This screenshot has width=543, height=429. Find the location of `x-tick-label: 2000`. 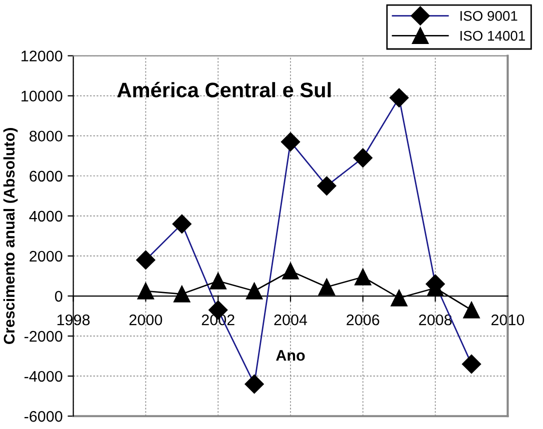

x-tick-label: 2000 is located at coordinates (145, 320).